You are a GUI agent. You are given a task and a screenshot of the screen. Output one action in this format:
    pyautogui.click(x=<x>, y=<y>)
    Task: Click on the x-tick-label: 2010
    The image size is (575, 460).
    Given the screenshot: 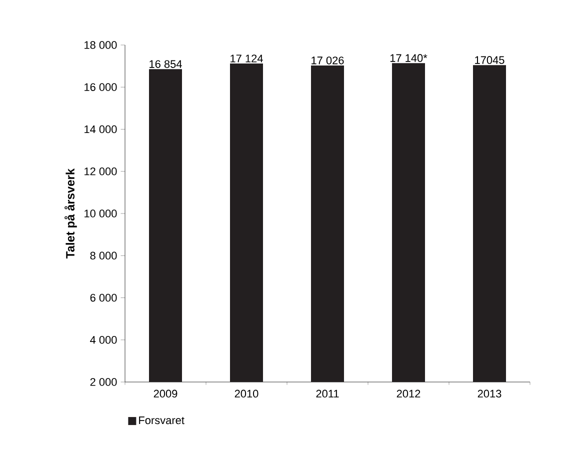 What is the action you would take?
    pyautogui.click(x=246, y=394)
    